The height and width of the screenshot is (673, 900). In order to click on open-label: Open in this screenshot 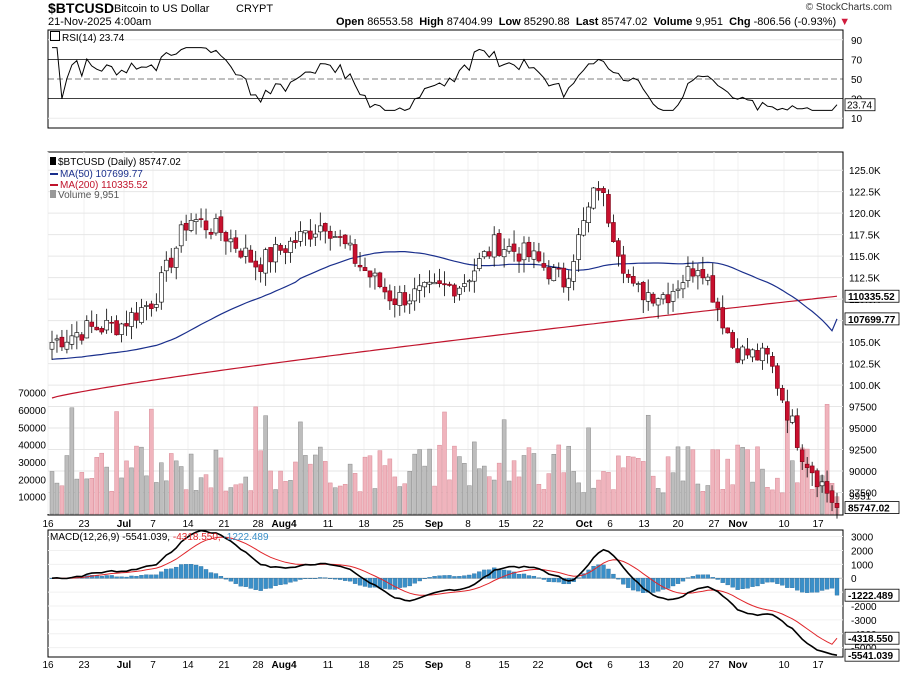, I will do `click(350, 22)`.